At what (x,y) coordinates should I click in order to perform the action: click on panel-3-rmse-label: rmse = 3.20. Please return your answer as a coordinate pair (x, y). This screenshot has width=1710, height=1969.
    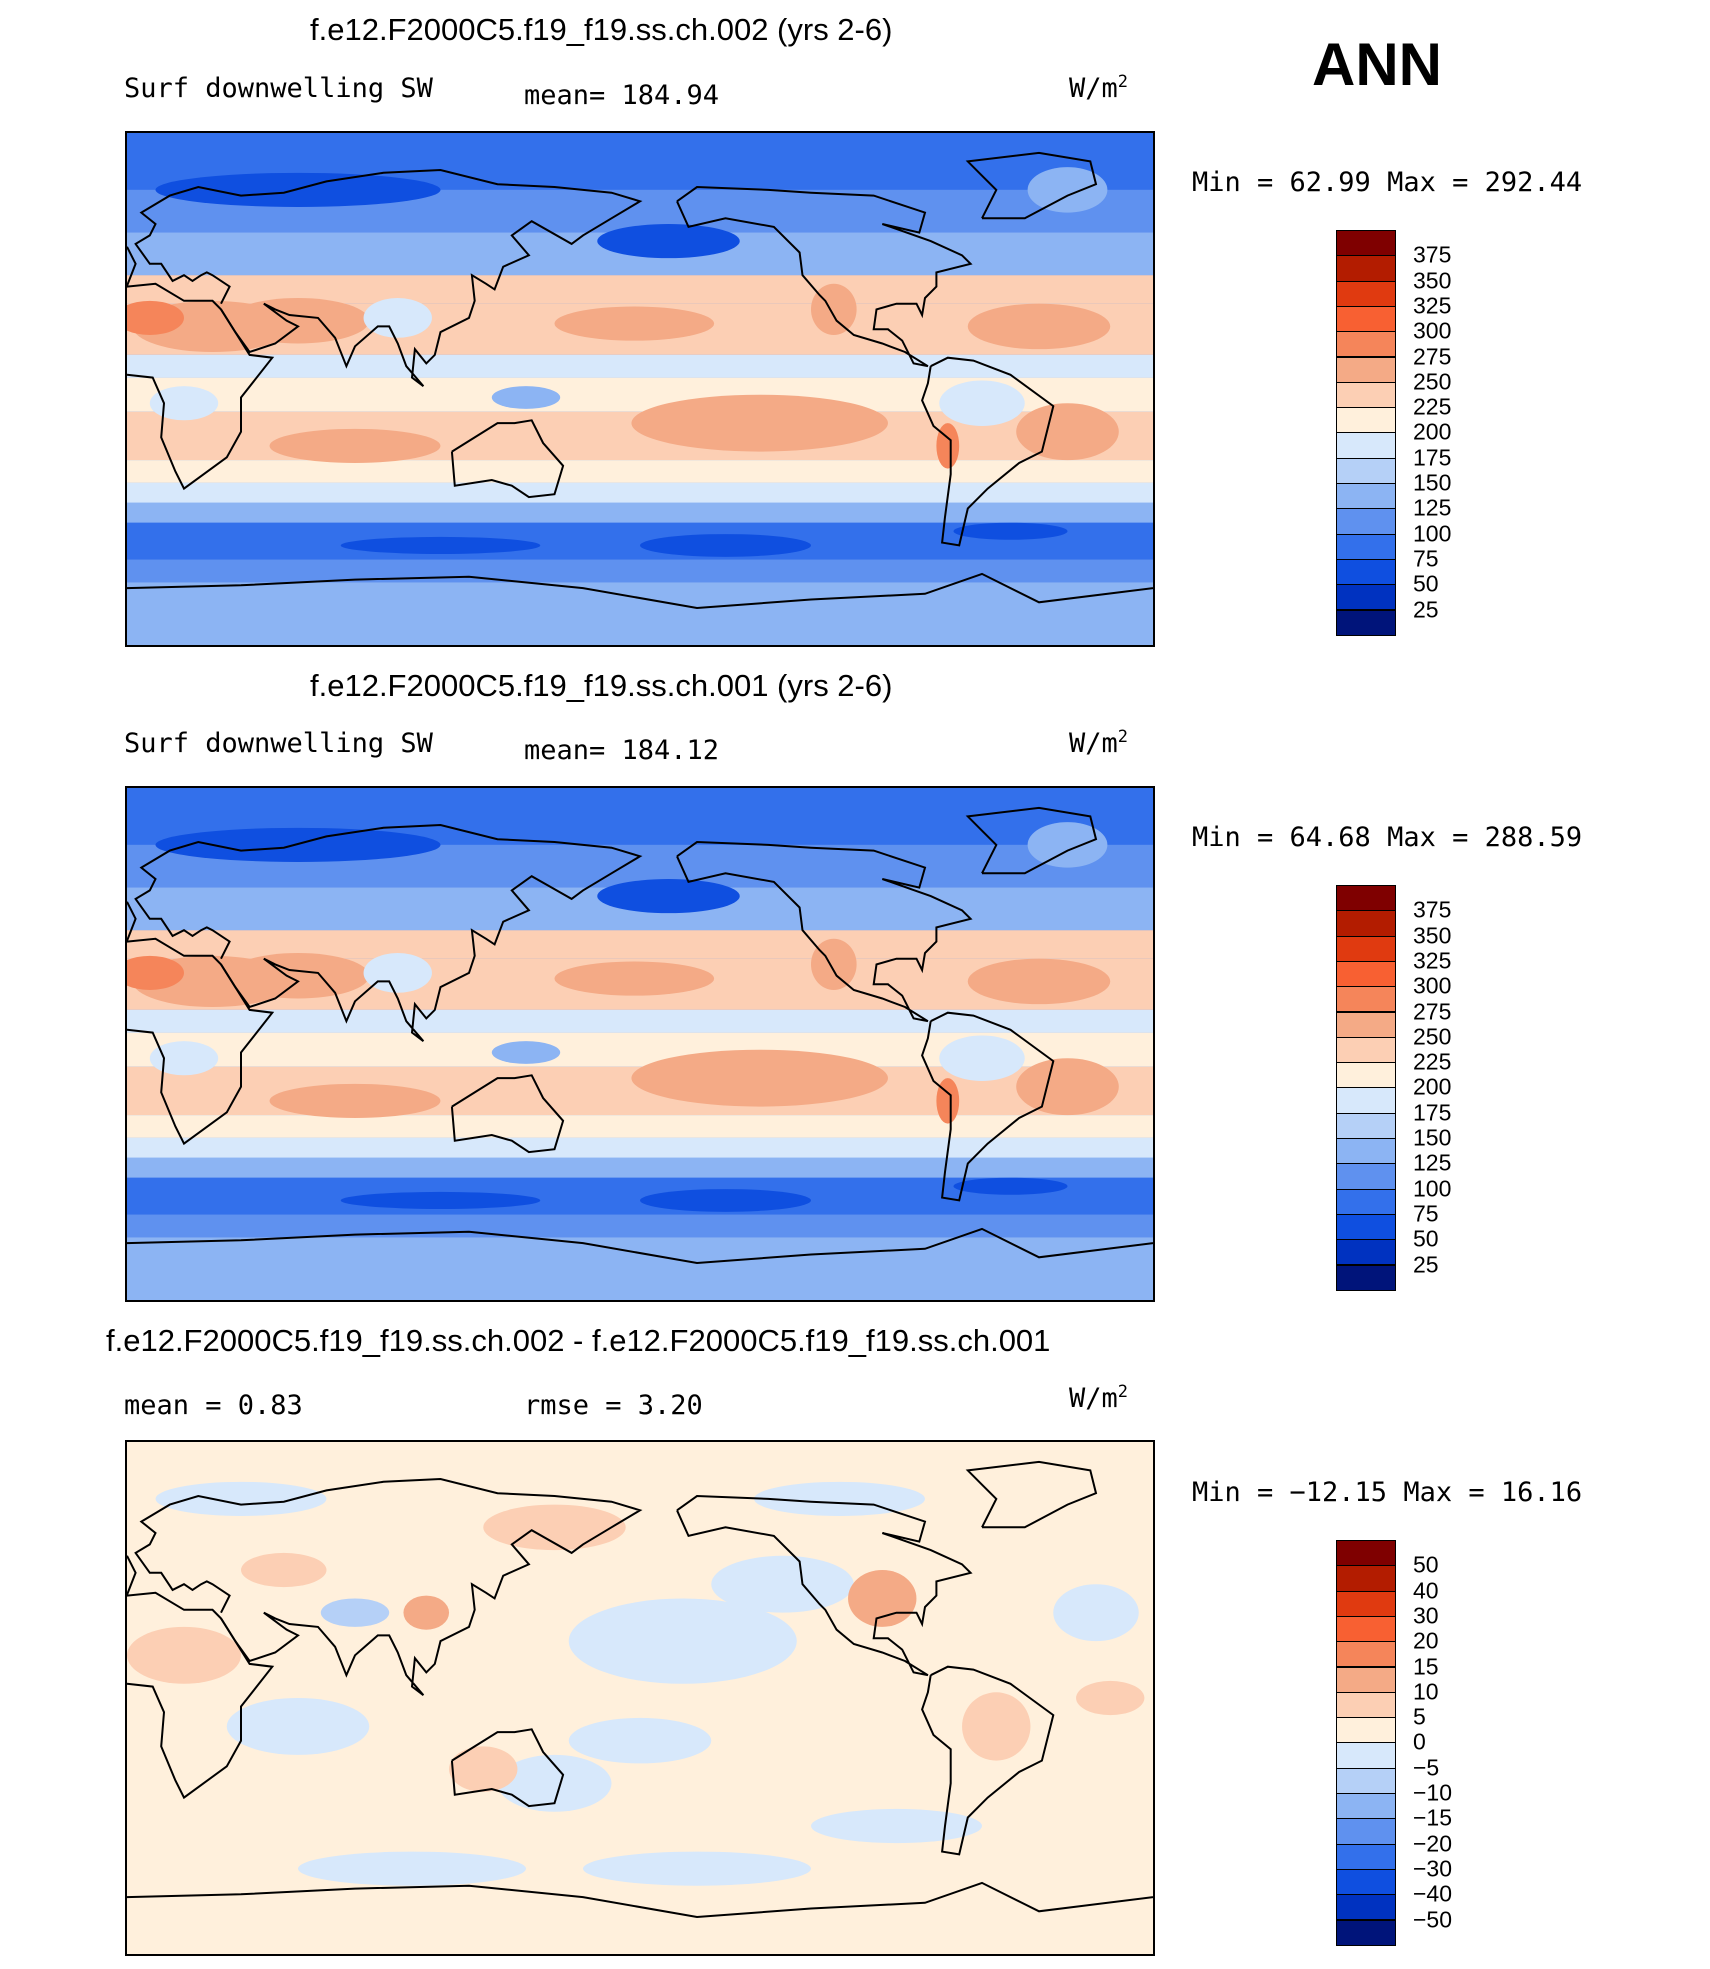
    Looking at the image, I should click on (613, 1405).